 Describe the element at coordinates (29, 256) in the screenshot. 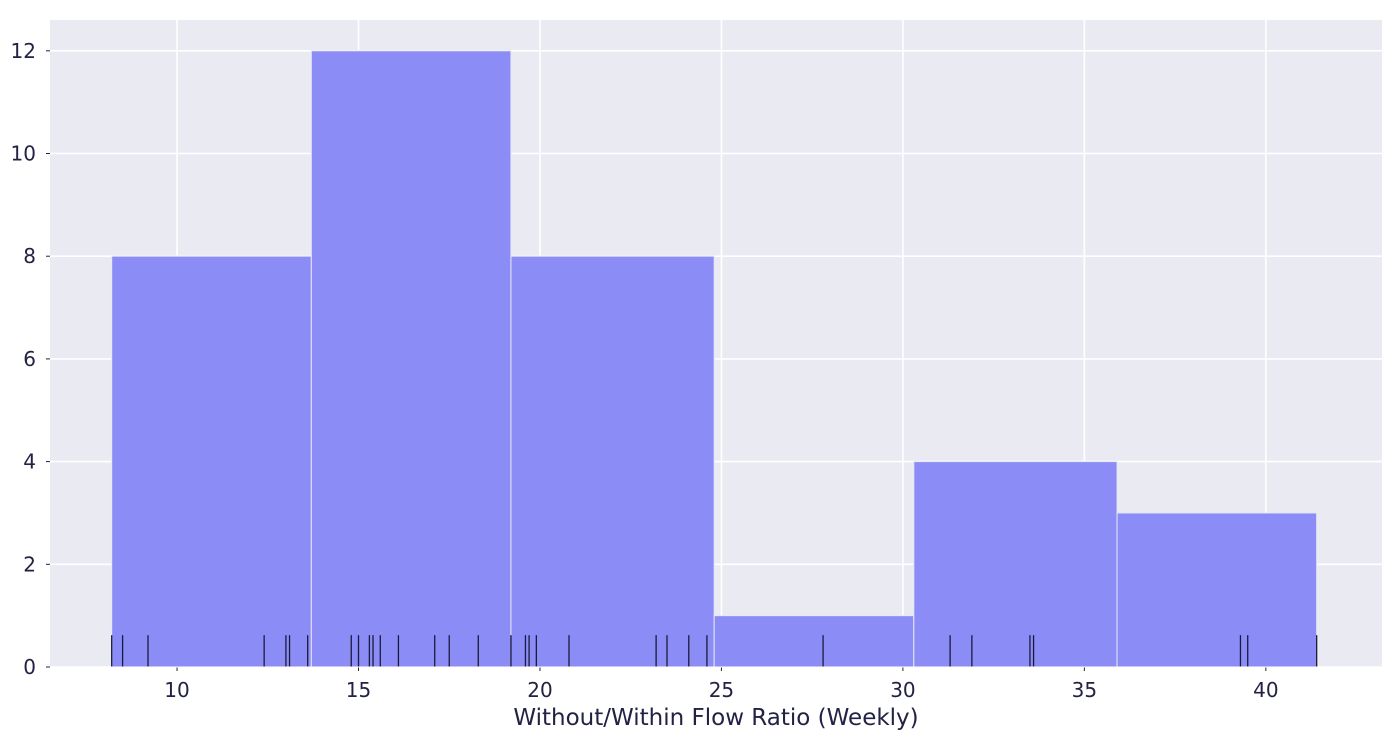

I see `y-tick-label: 8` at that location.